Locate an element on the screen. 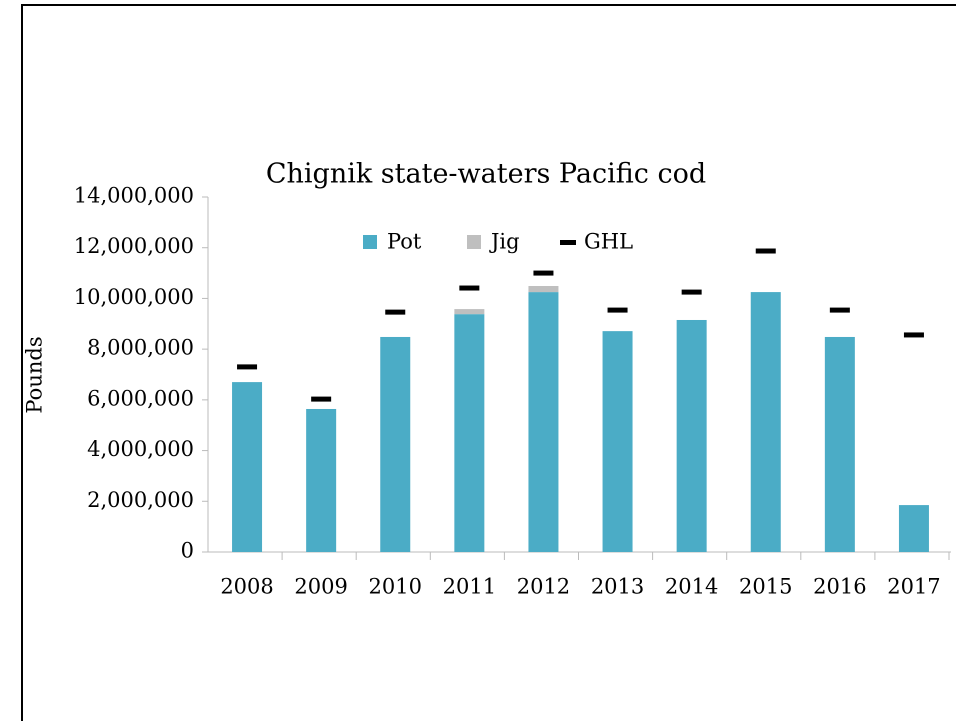 The image size is (956, 721). x-tick-label: 2013 is located at coordinates (617, 587).